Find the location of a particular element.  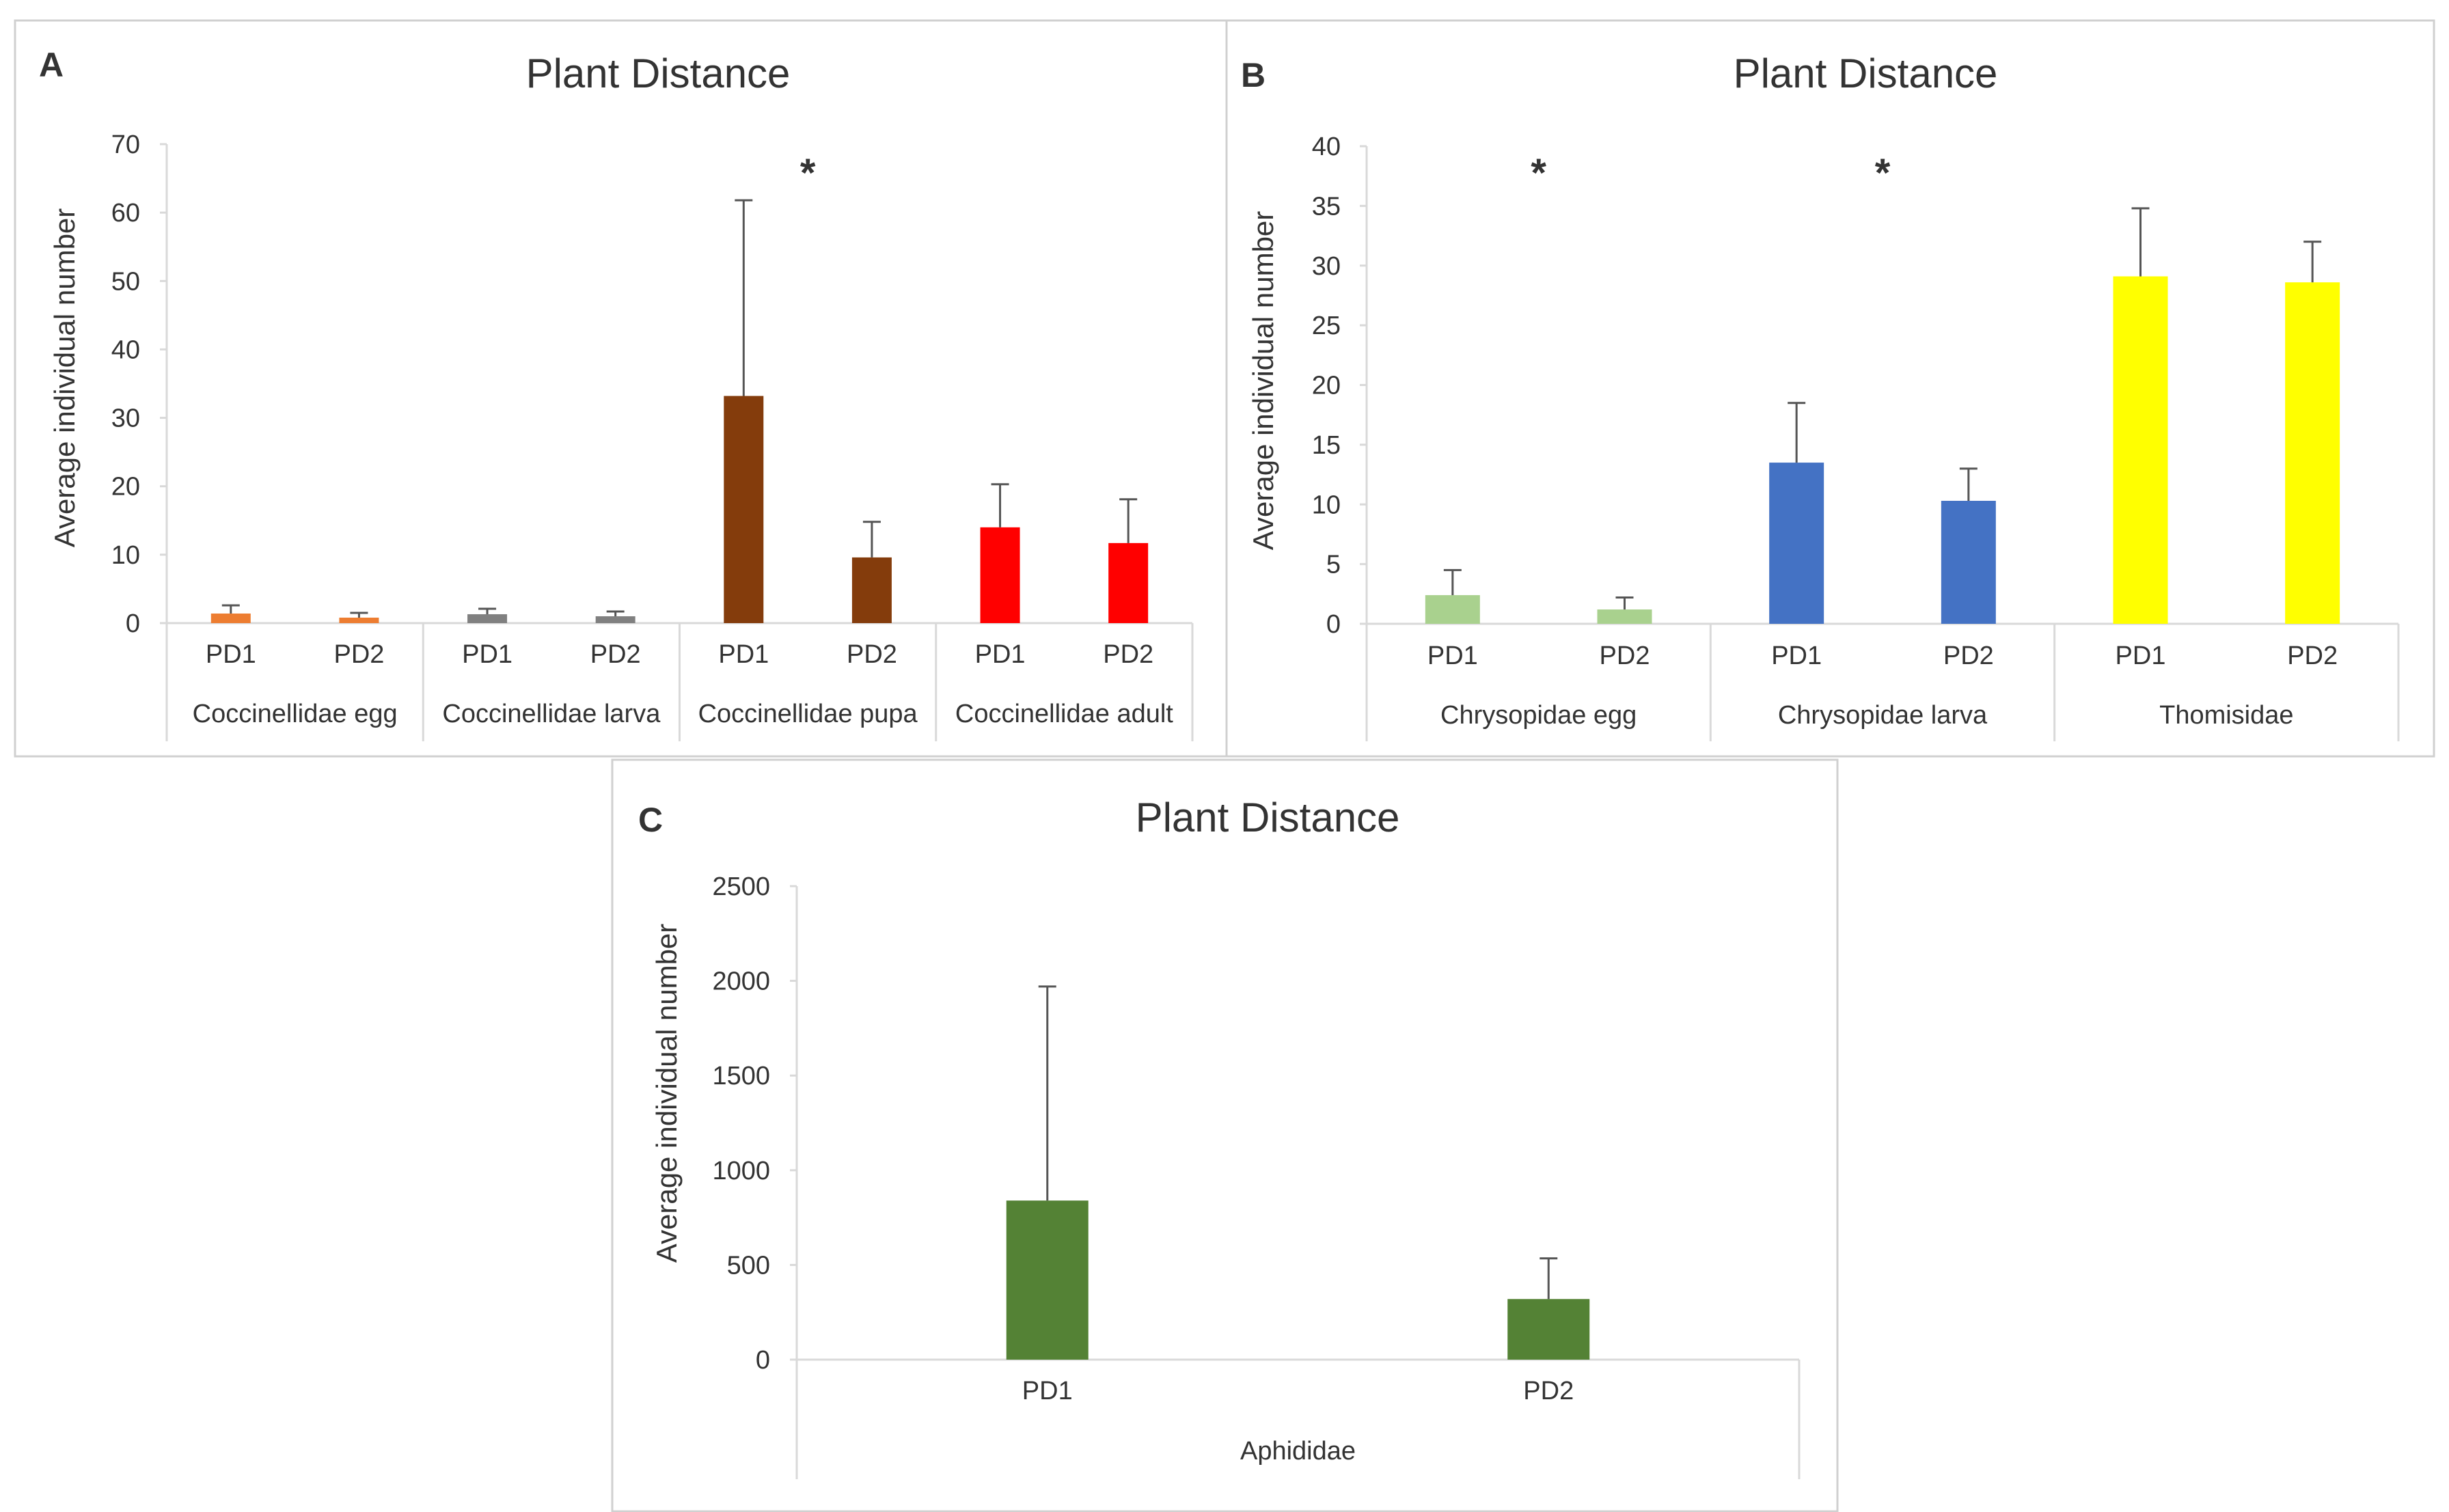

panel-a-y-tick-label: 20 is located at coordinates (125, 487).